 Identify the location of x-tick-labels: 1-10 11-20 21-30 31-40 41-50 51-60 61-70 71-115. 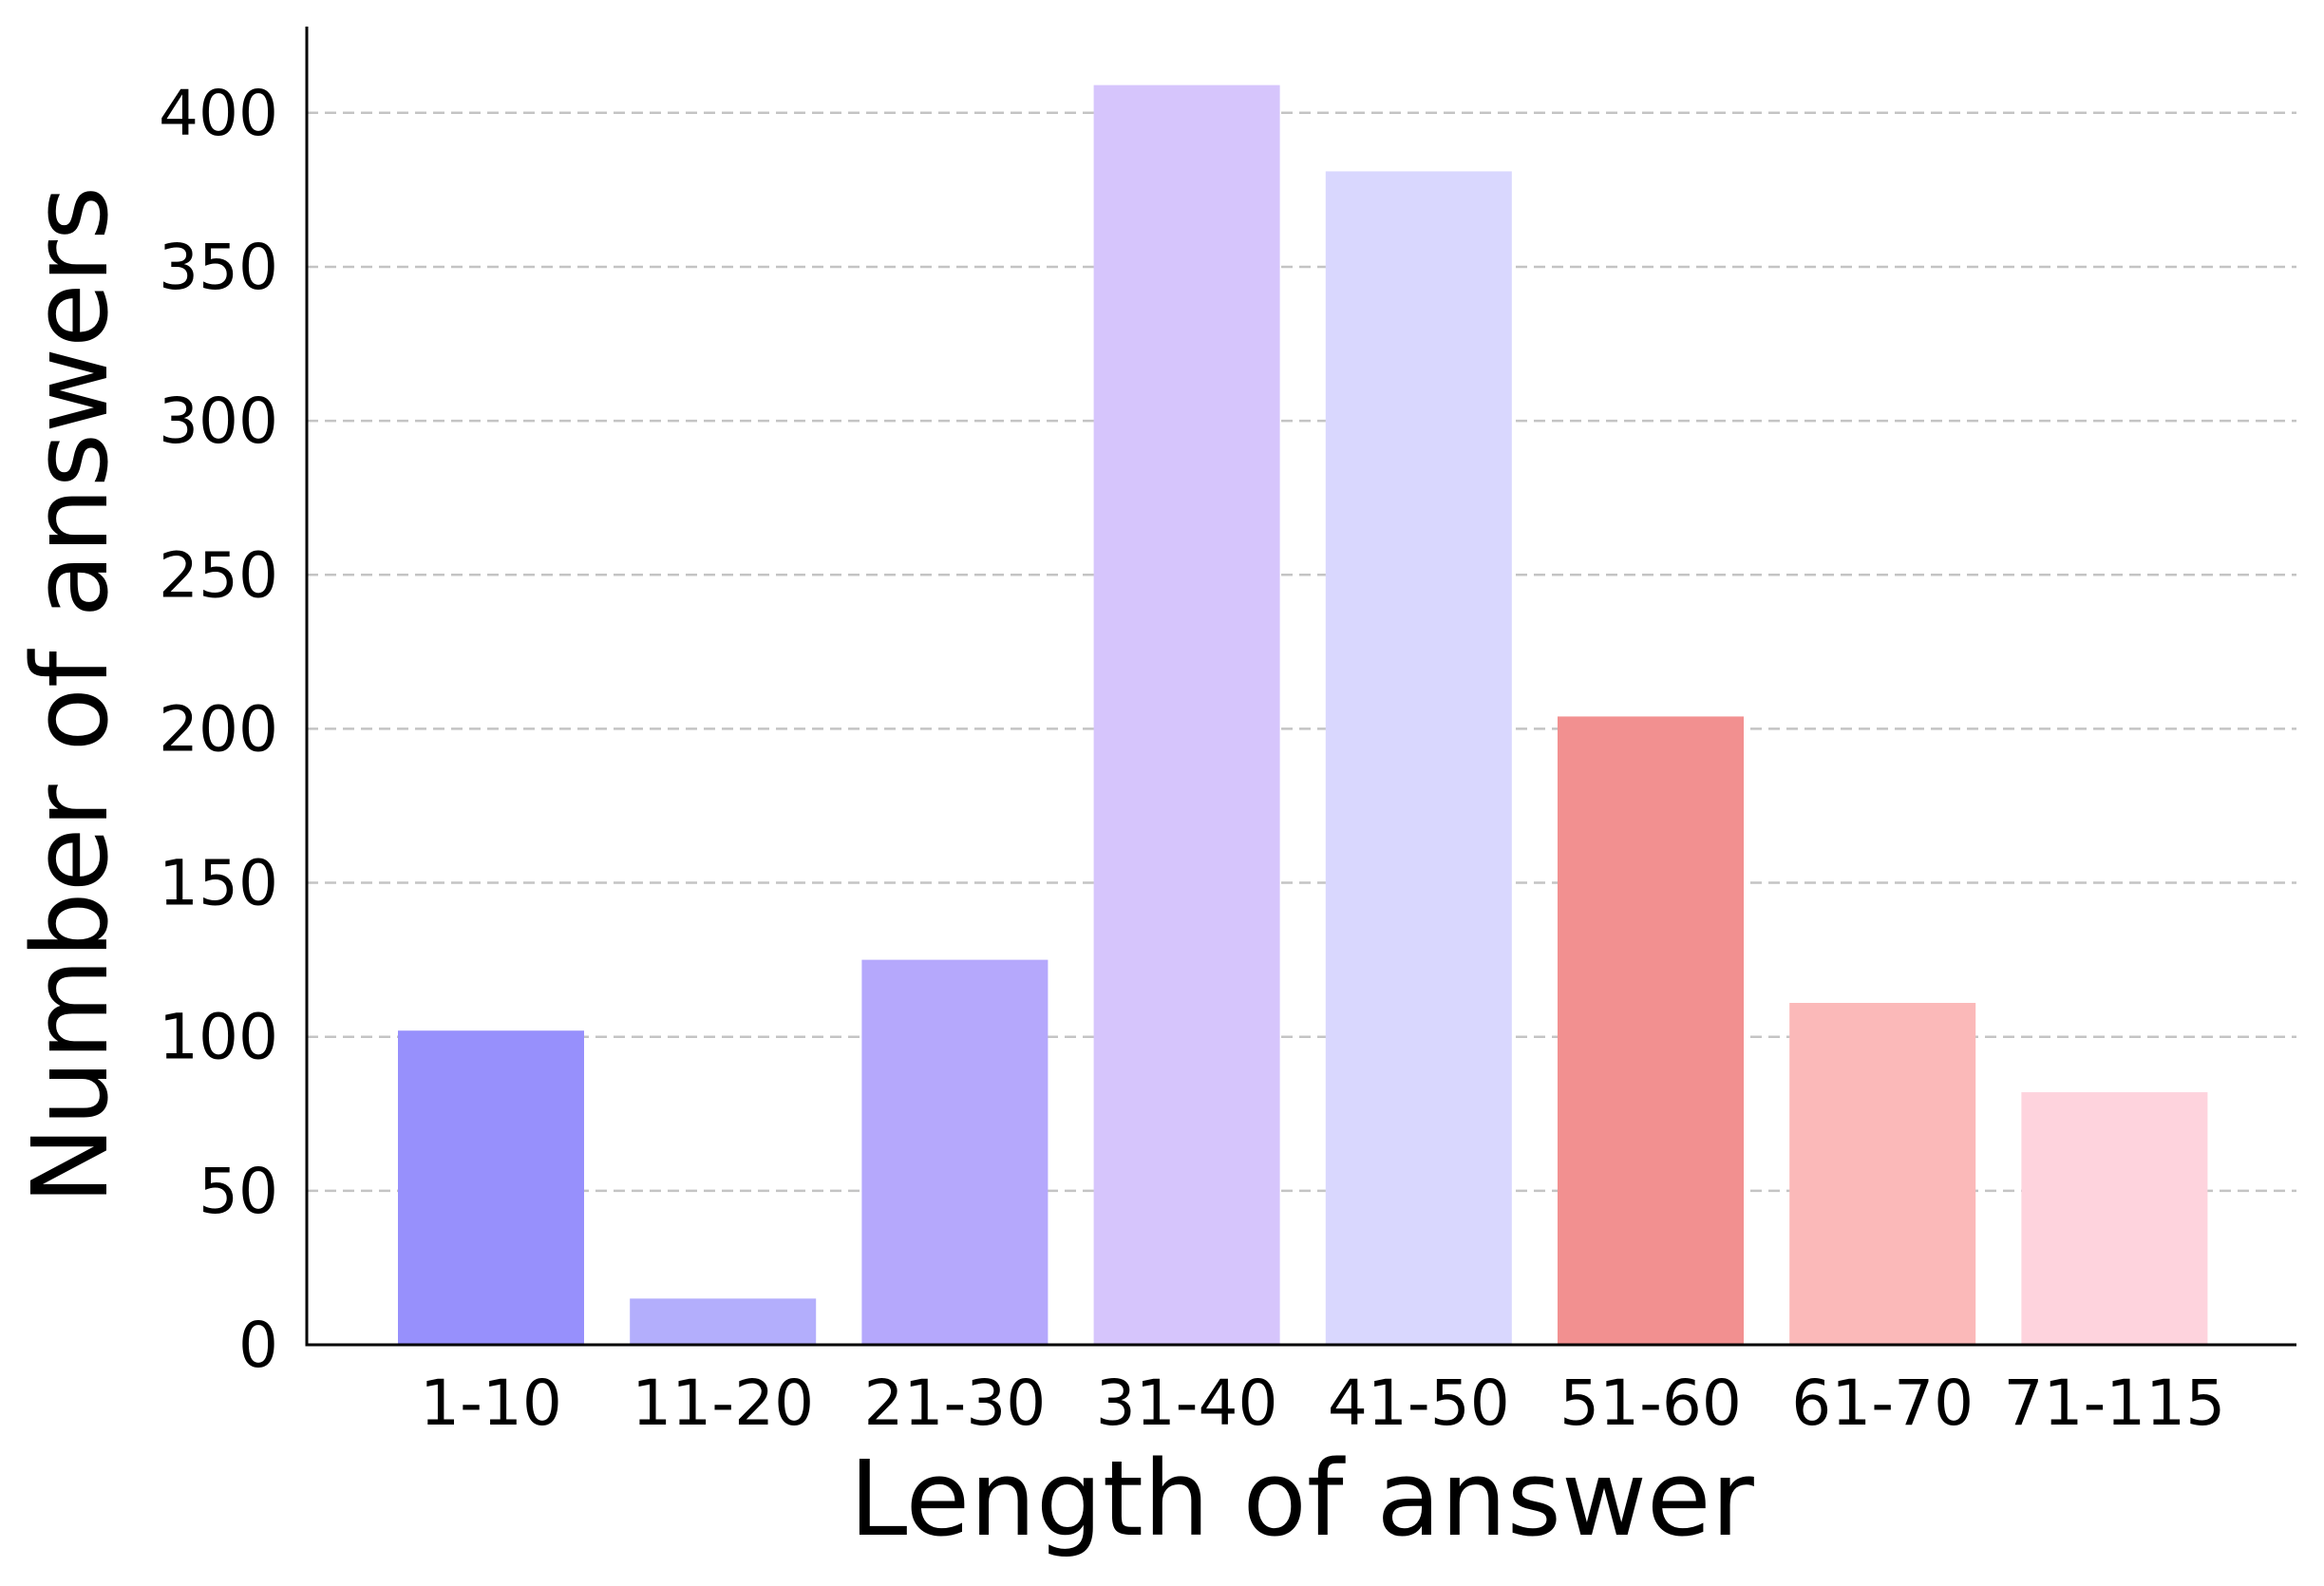
(1322, 1403).